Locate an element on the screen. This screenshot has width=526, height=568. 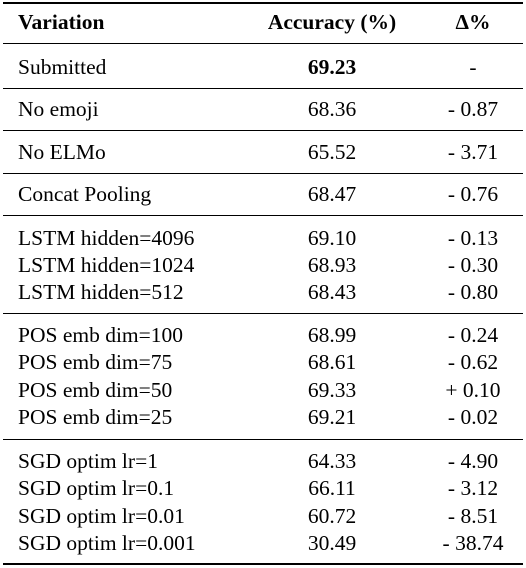
row-variation: LSTM hidden=512 is located at coordinates (101, 292).